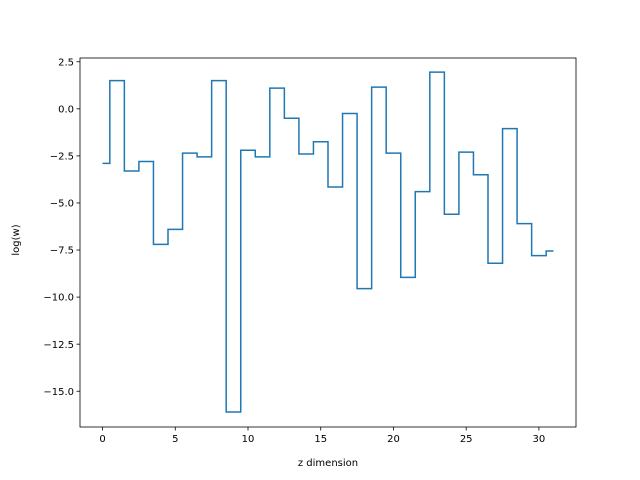 This screenshot has height=480, width=640. I want to click on y-axis-ticks: −15.0 −12.5 −10.0 −7.5 −5.0 −2.5 0.0 2.5, so click(61, 227).